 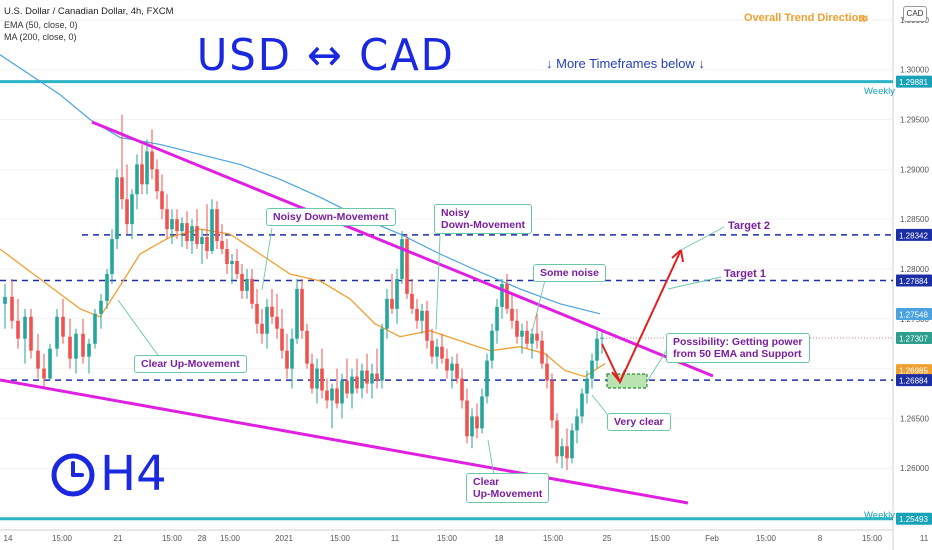 I want to click on ema-indicator-label: EMA (50, close, 0), so click(x=41, y=25).